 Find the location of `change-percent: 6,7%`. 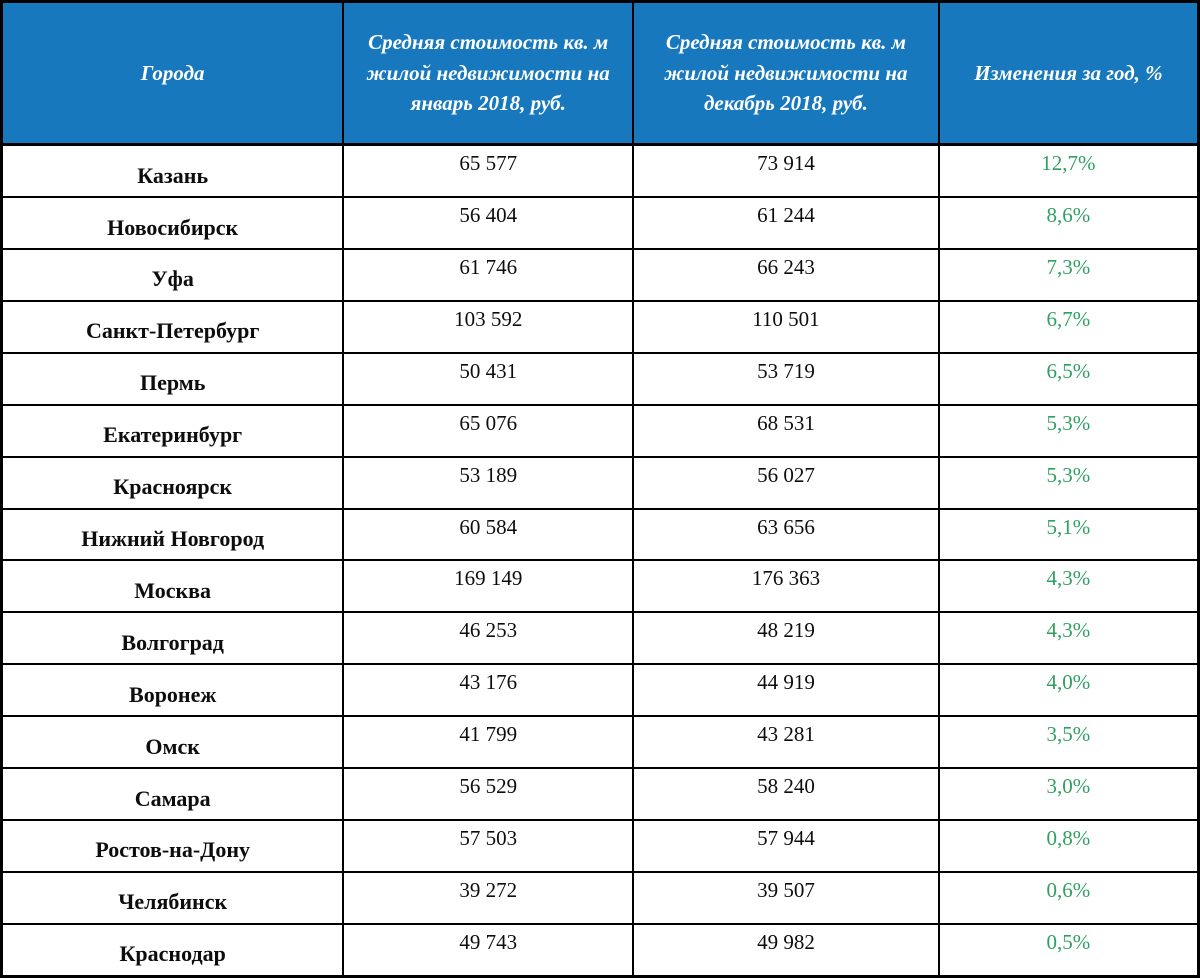

change-percent: 6,7% is located at coordinates (1068, 326).